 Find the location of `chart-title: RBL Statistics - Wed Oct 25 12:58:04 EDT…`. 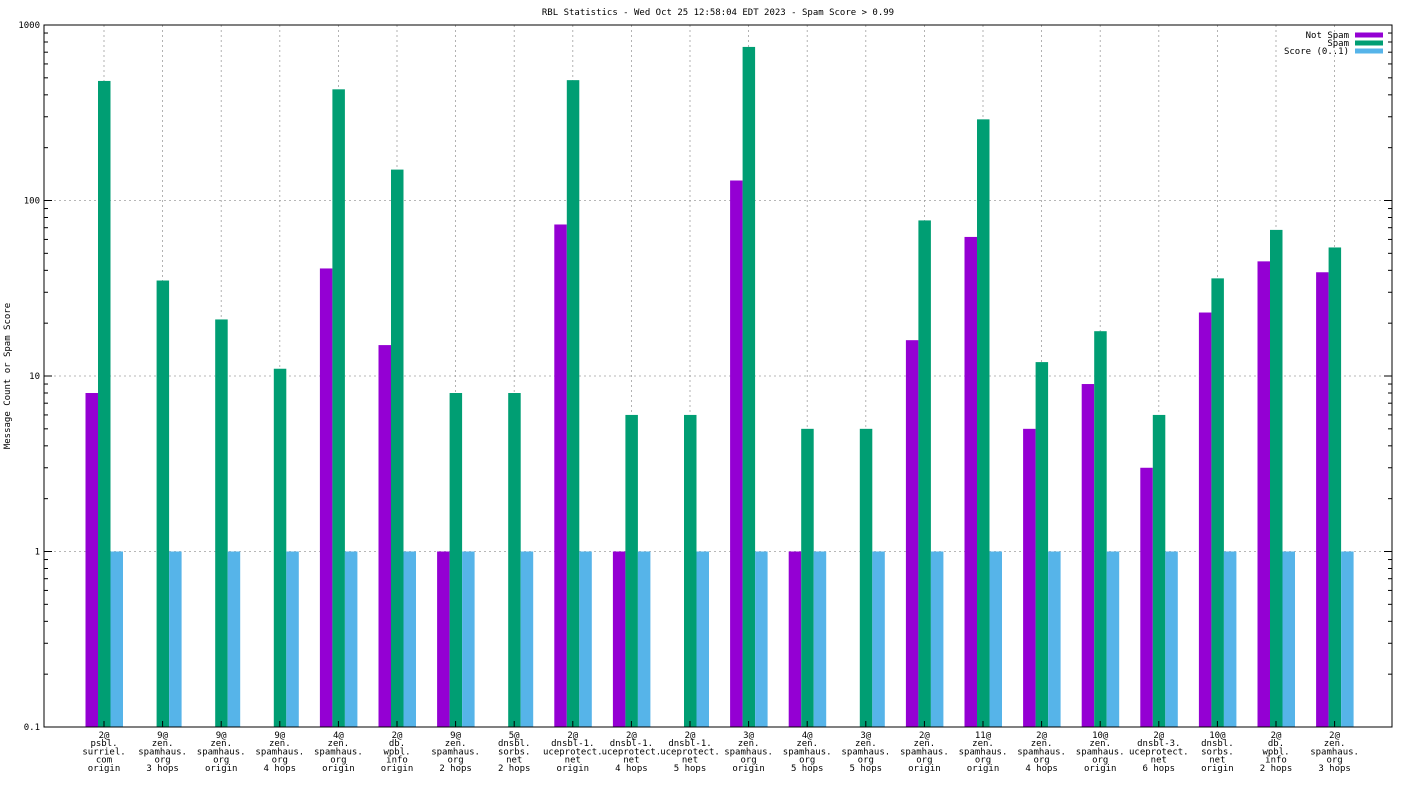

chart-title: RBL Statistics - Wed Oct 25 12:58:04 EDT… is located at coordinates (718, 13).